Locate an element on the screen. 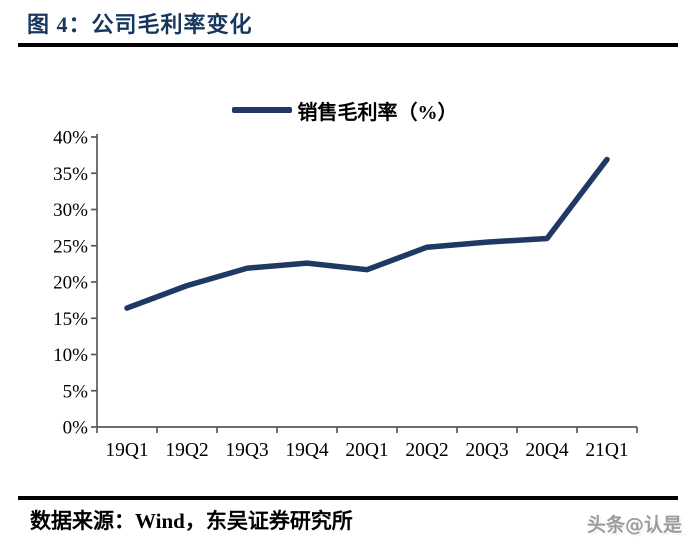  y-tick-label: 10% is located at coordinates (70, 355).